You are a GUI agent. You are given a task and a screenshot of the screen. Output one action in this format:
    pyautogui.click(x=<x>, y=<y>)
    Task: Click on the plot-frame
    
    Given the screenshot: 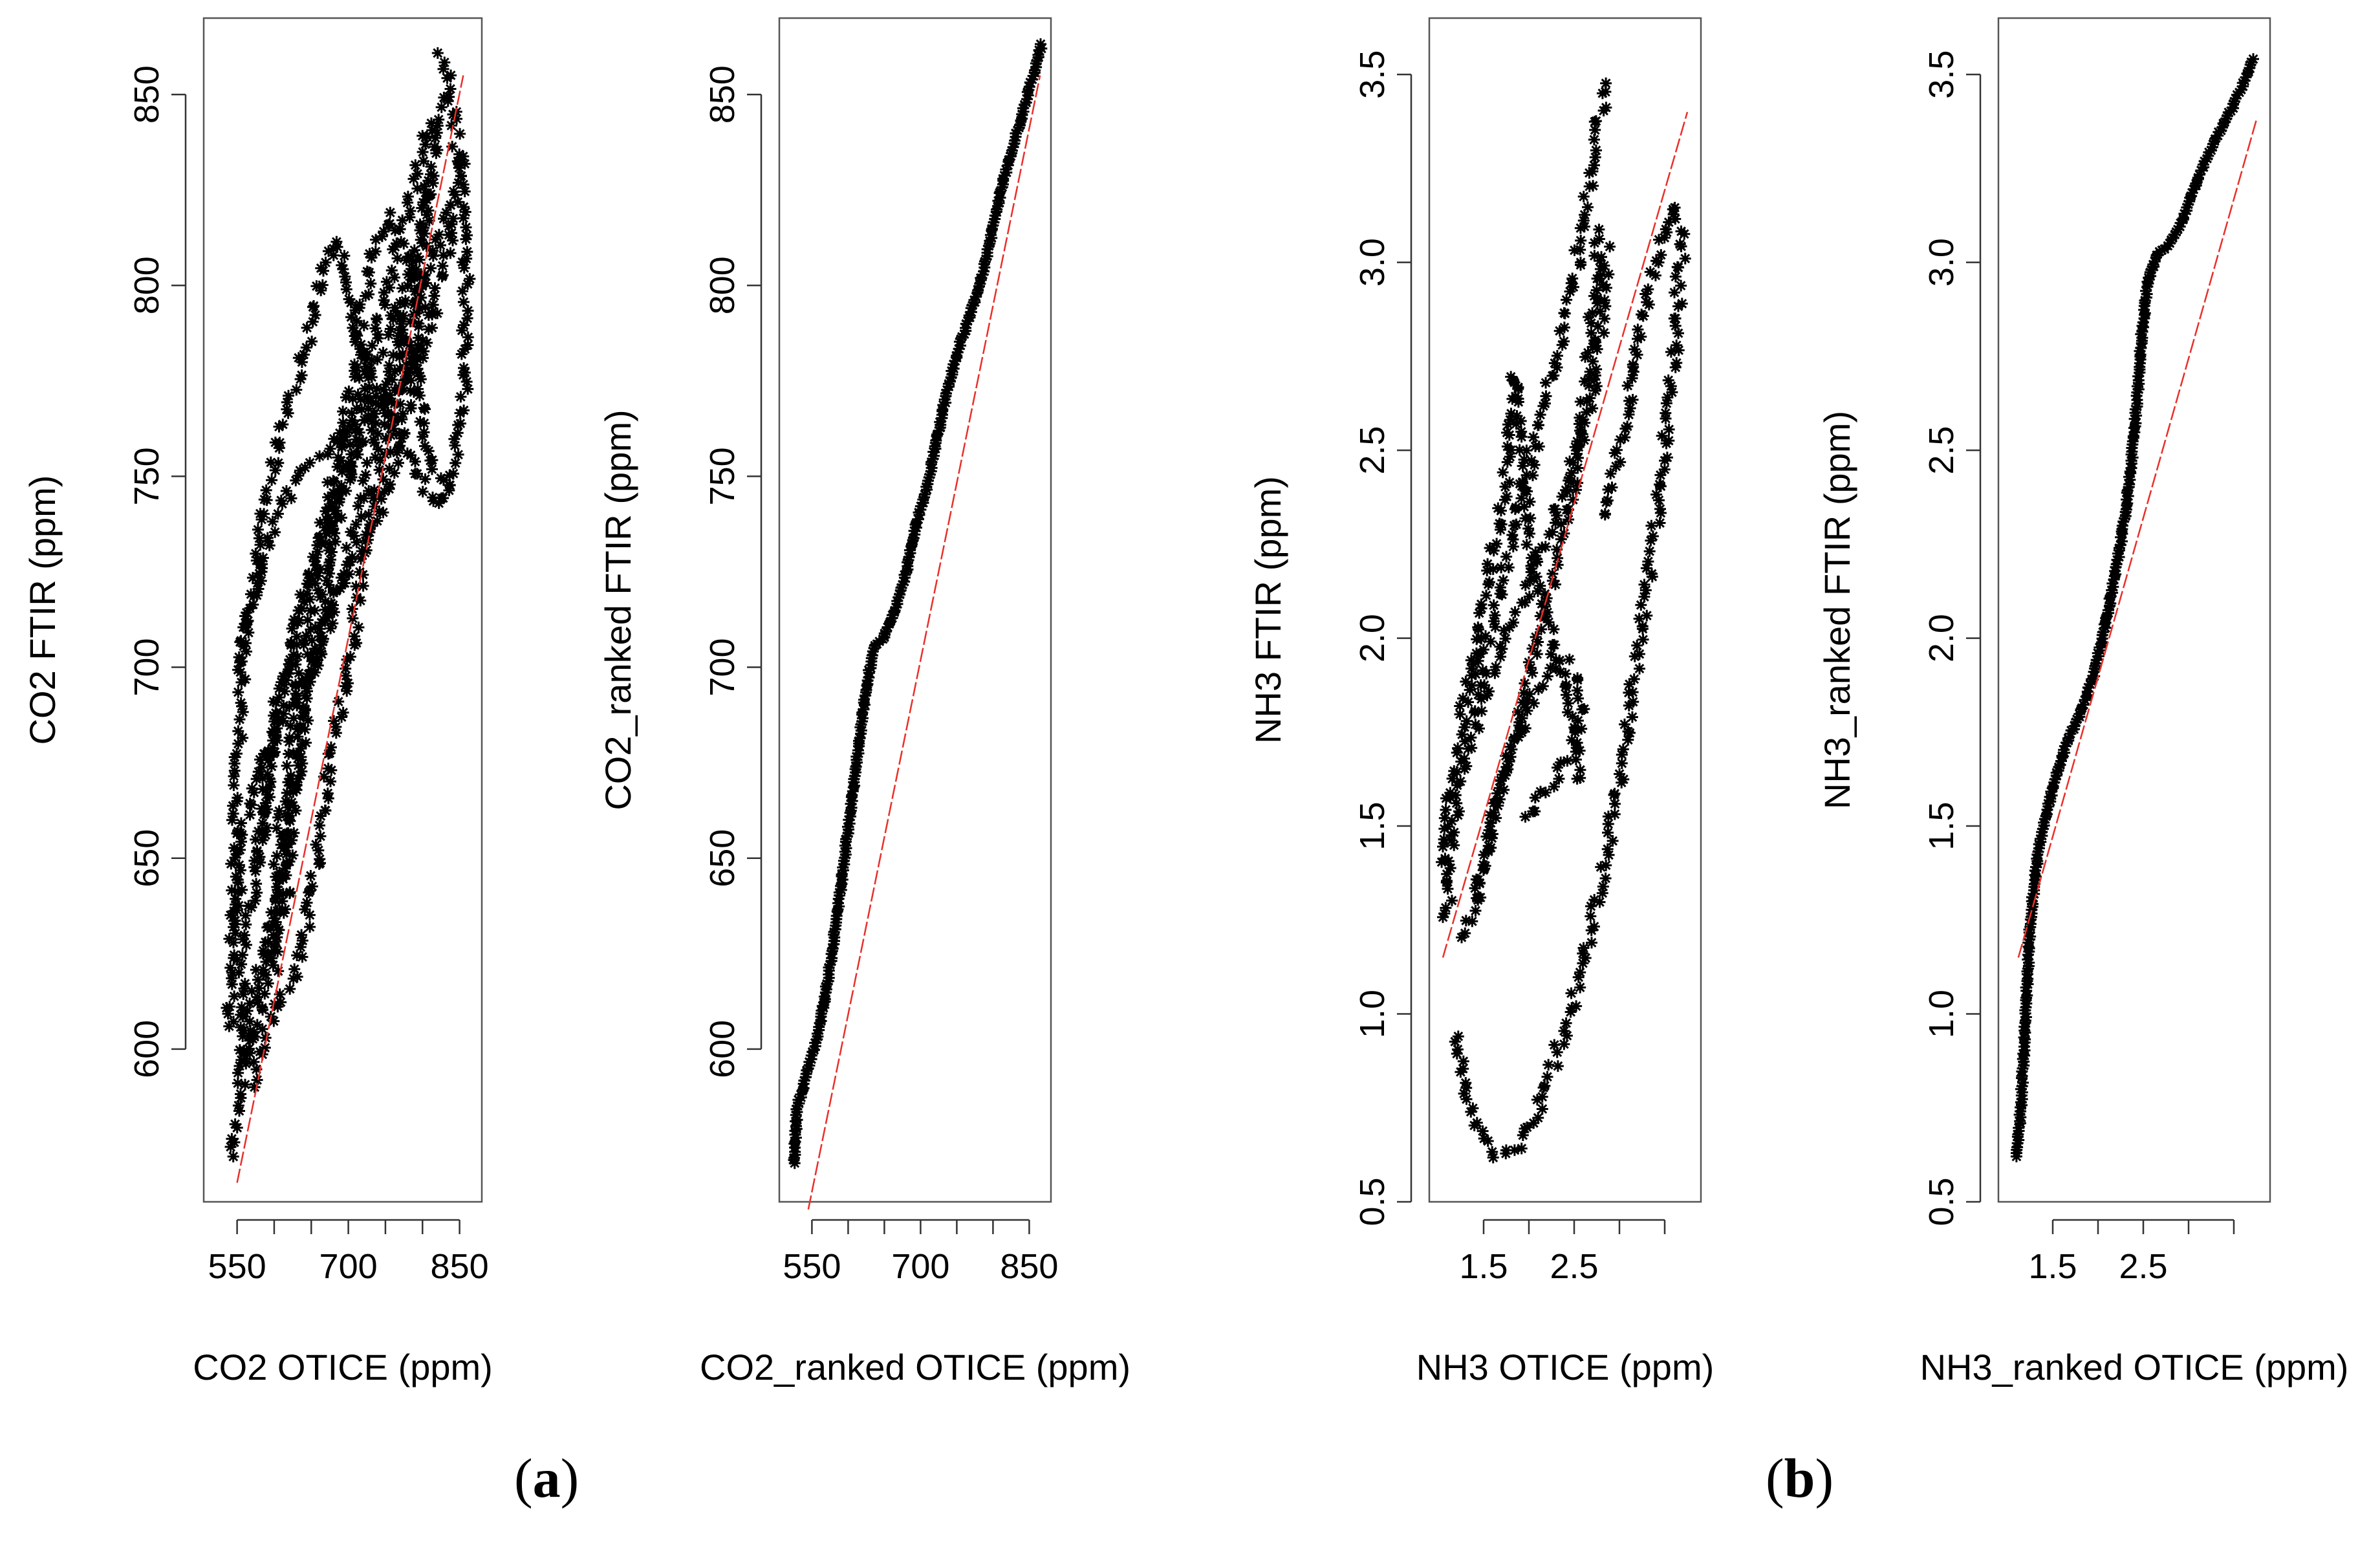 What is the action you would take?
    pyautogui.click(x=1565, y=610)
    